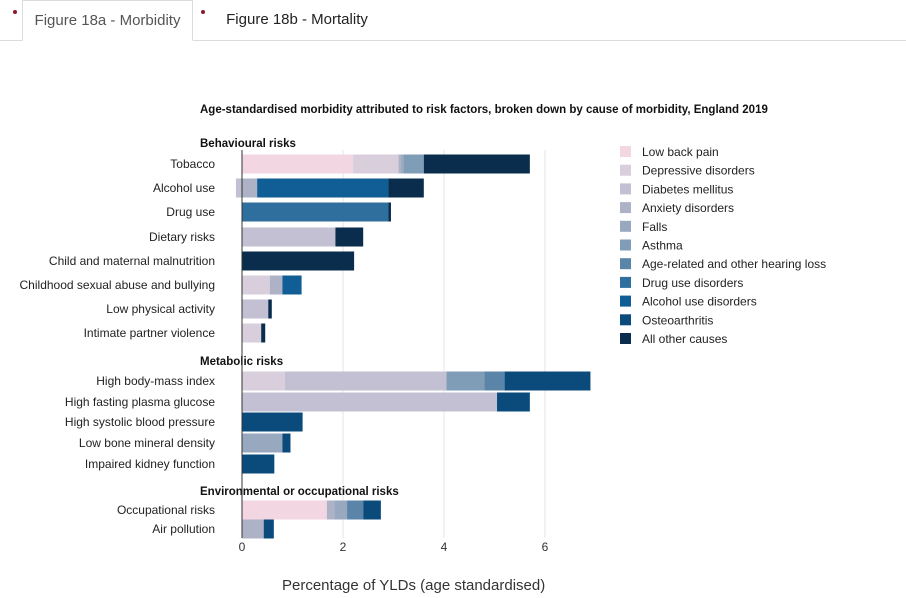  I want to click on x-axis-label: Percentage of YLDs (age standardised), so click(414, 585).